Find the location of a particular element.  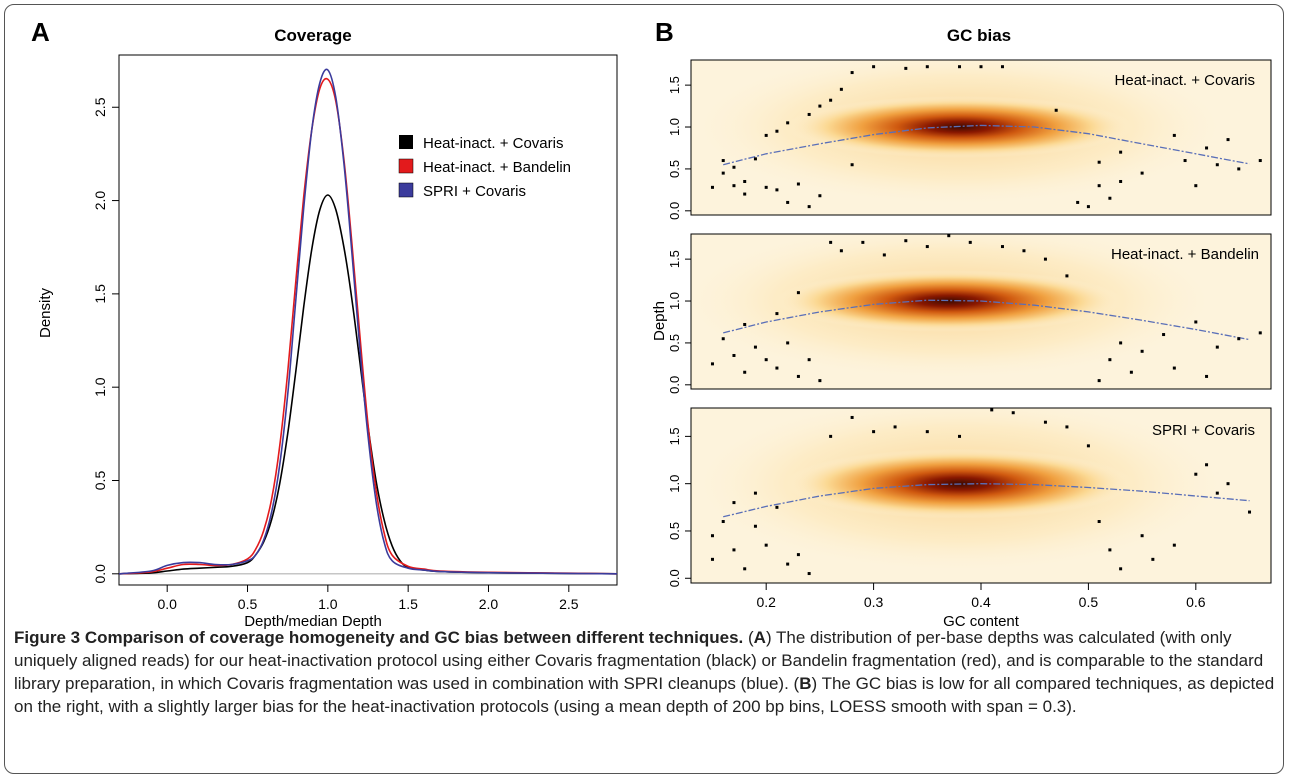

caption-b-label: B is located at coordinates (805, 683).